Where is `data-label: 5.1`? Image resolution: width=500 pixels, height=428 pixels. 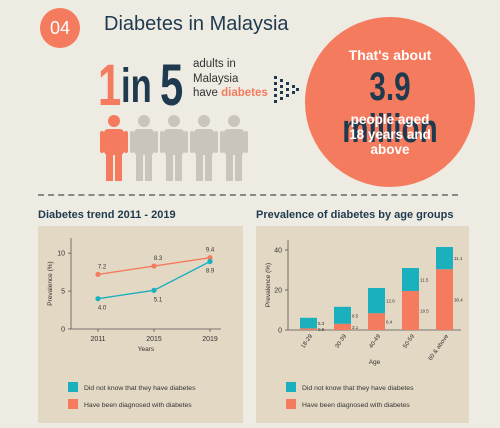
data-label: 5.1 is located at coordinates (158, 300).